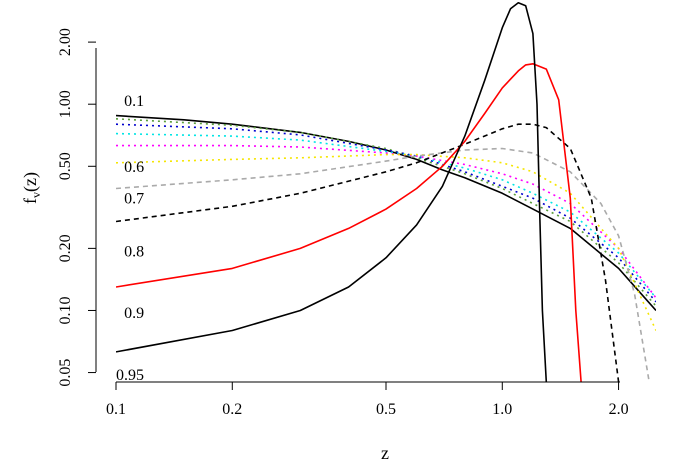 The height and width of the screenshot is (466, 675). I want to click on x-tick-label: 0.2, so click(232, 409).